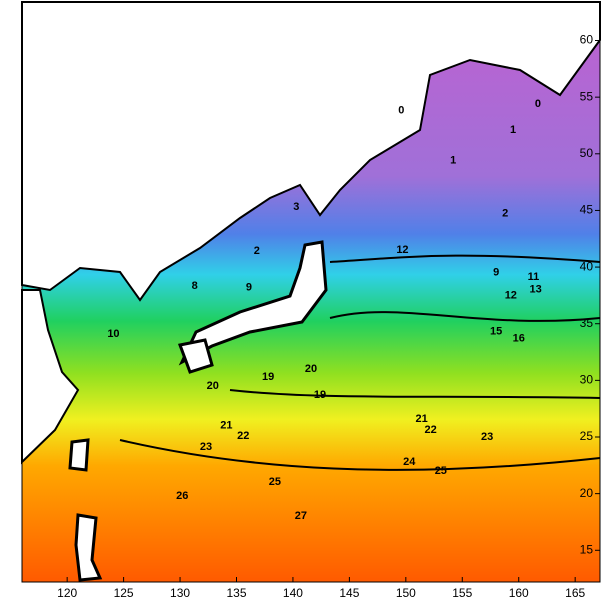  I want to click on y-tick-label: 15, so click(587, 549).